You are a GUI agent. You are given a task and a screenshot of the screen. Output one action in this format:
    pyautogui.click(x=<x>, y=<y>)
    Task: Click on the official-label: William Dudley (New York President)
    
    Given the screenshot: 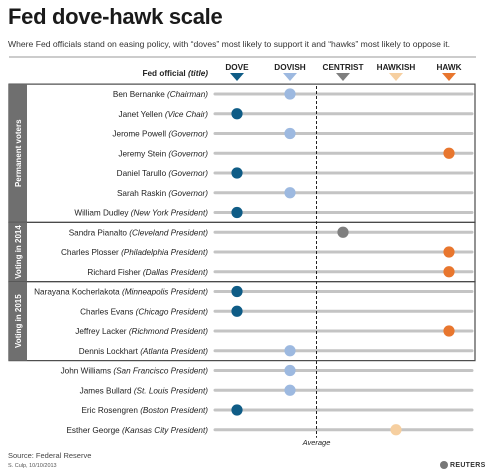 What is the action you would take?
    pyautogui.click(x=141, y=213)
    